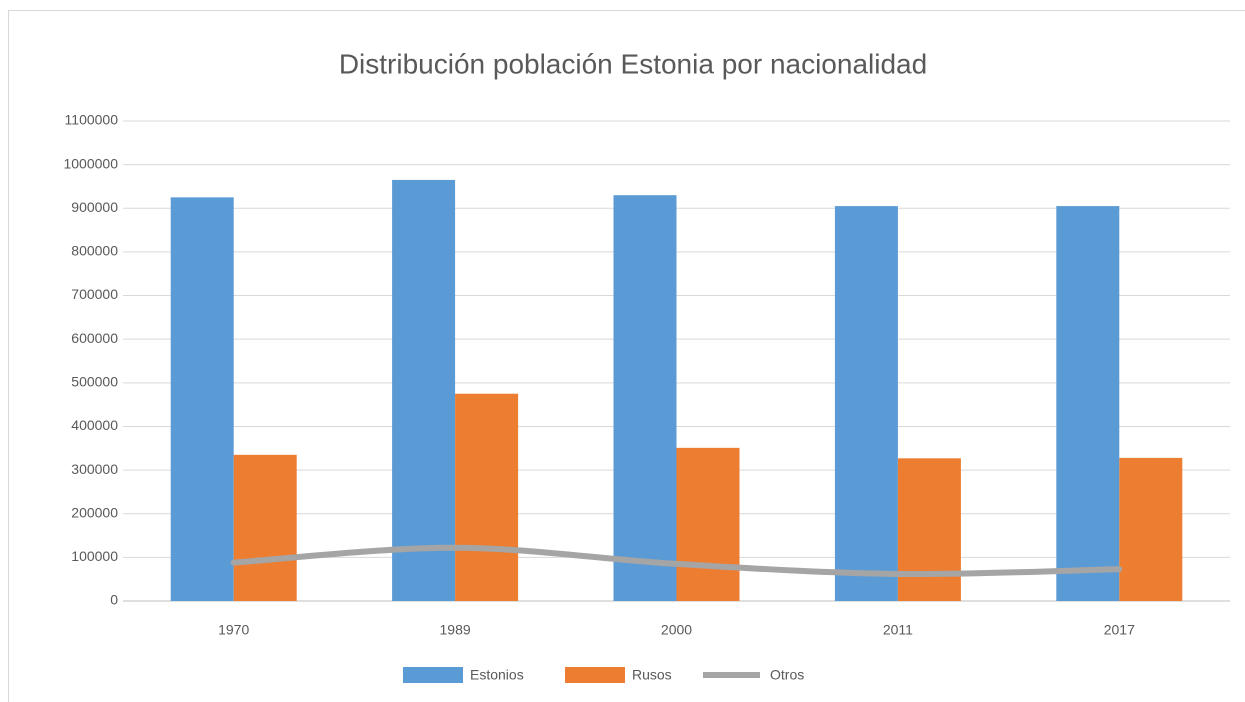  What do you see at coordinates (497, 675) in the screenshot?
I see `legend-label: Estonios` at bounding box center [497, 675].